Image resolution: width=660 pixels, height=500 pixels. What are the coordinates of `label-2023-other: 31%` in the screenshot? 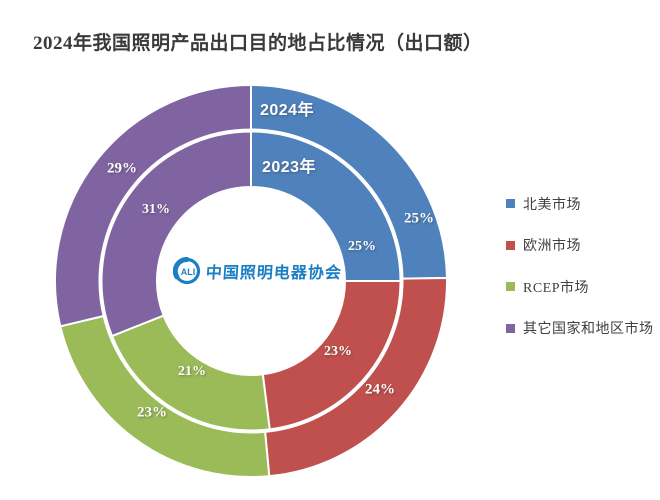 It's located at (156, 209).